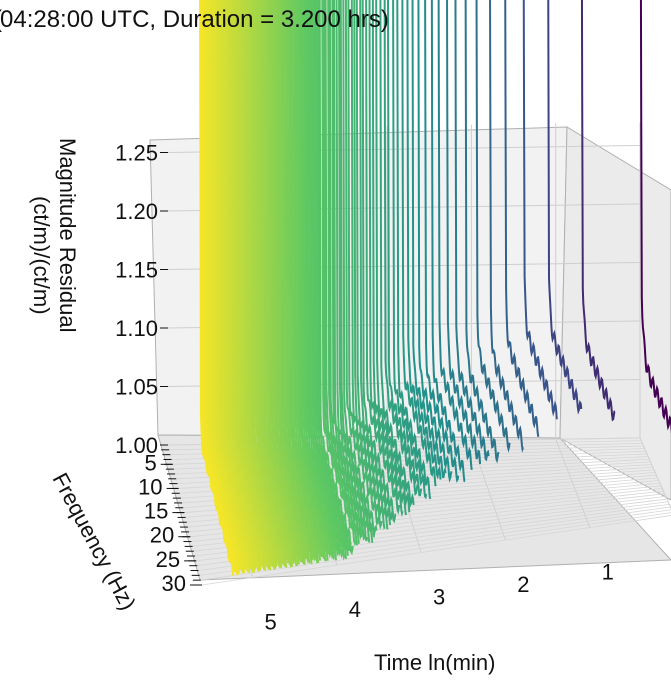 The image size is (671, 680). Describe the element at coordinates (439, 597) in the screenshot. I see `x-tick-label: 3` at that location.